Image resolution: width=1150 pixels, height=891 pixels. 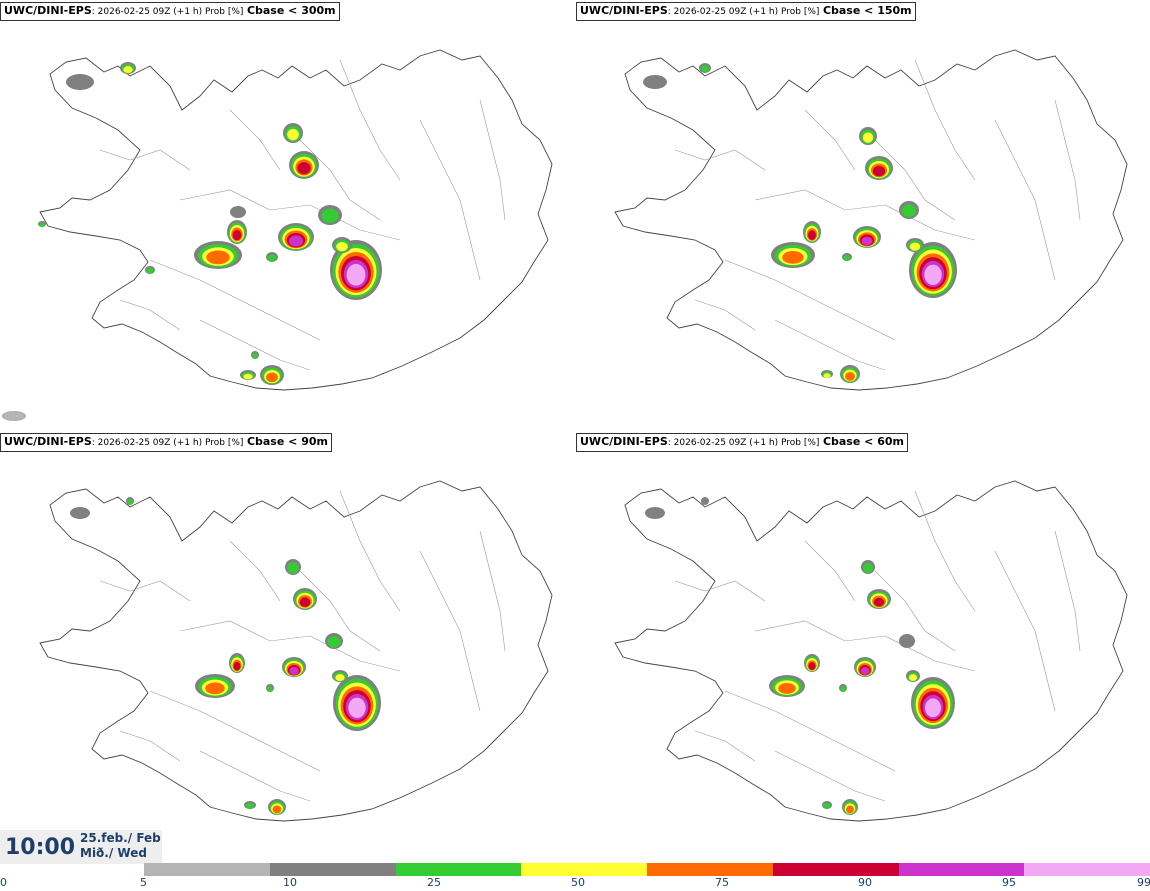 I want to click on colorbar-tick-label: 90, so click(x=865, y=882).